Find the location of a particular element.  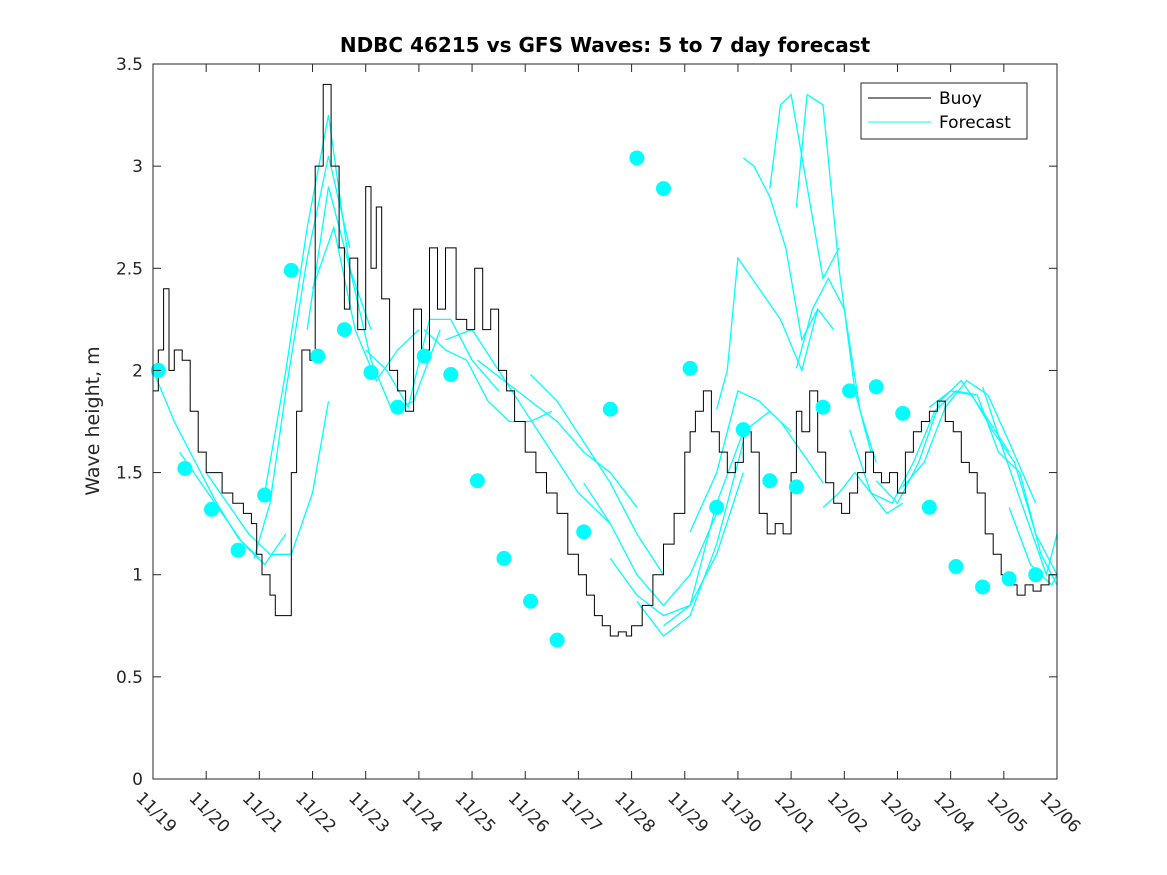

y-tick-label: 2.5 is located at coordinates (129, 269).